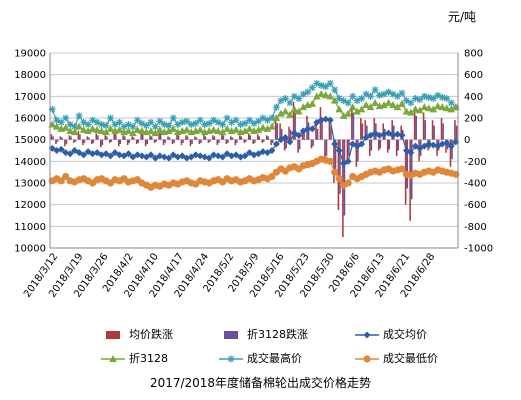  I want to click on legend: 均价跌涨 折3128跌涨 成交均价 折3128 成交最高价 成交最低价, so click(260, 346).